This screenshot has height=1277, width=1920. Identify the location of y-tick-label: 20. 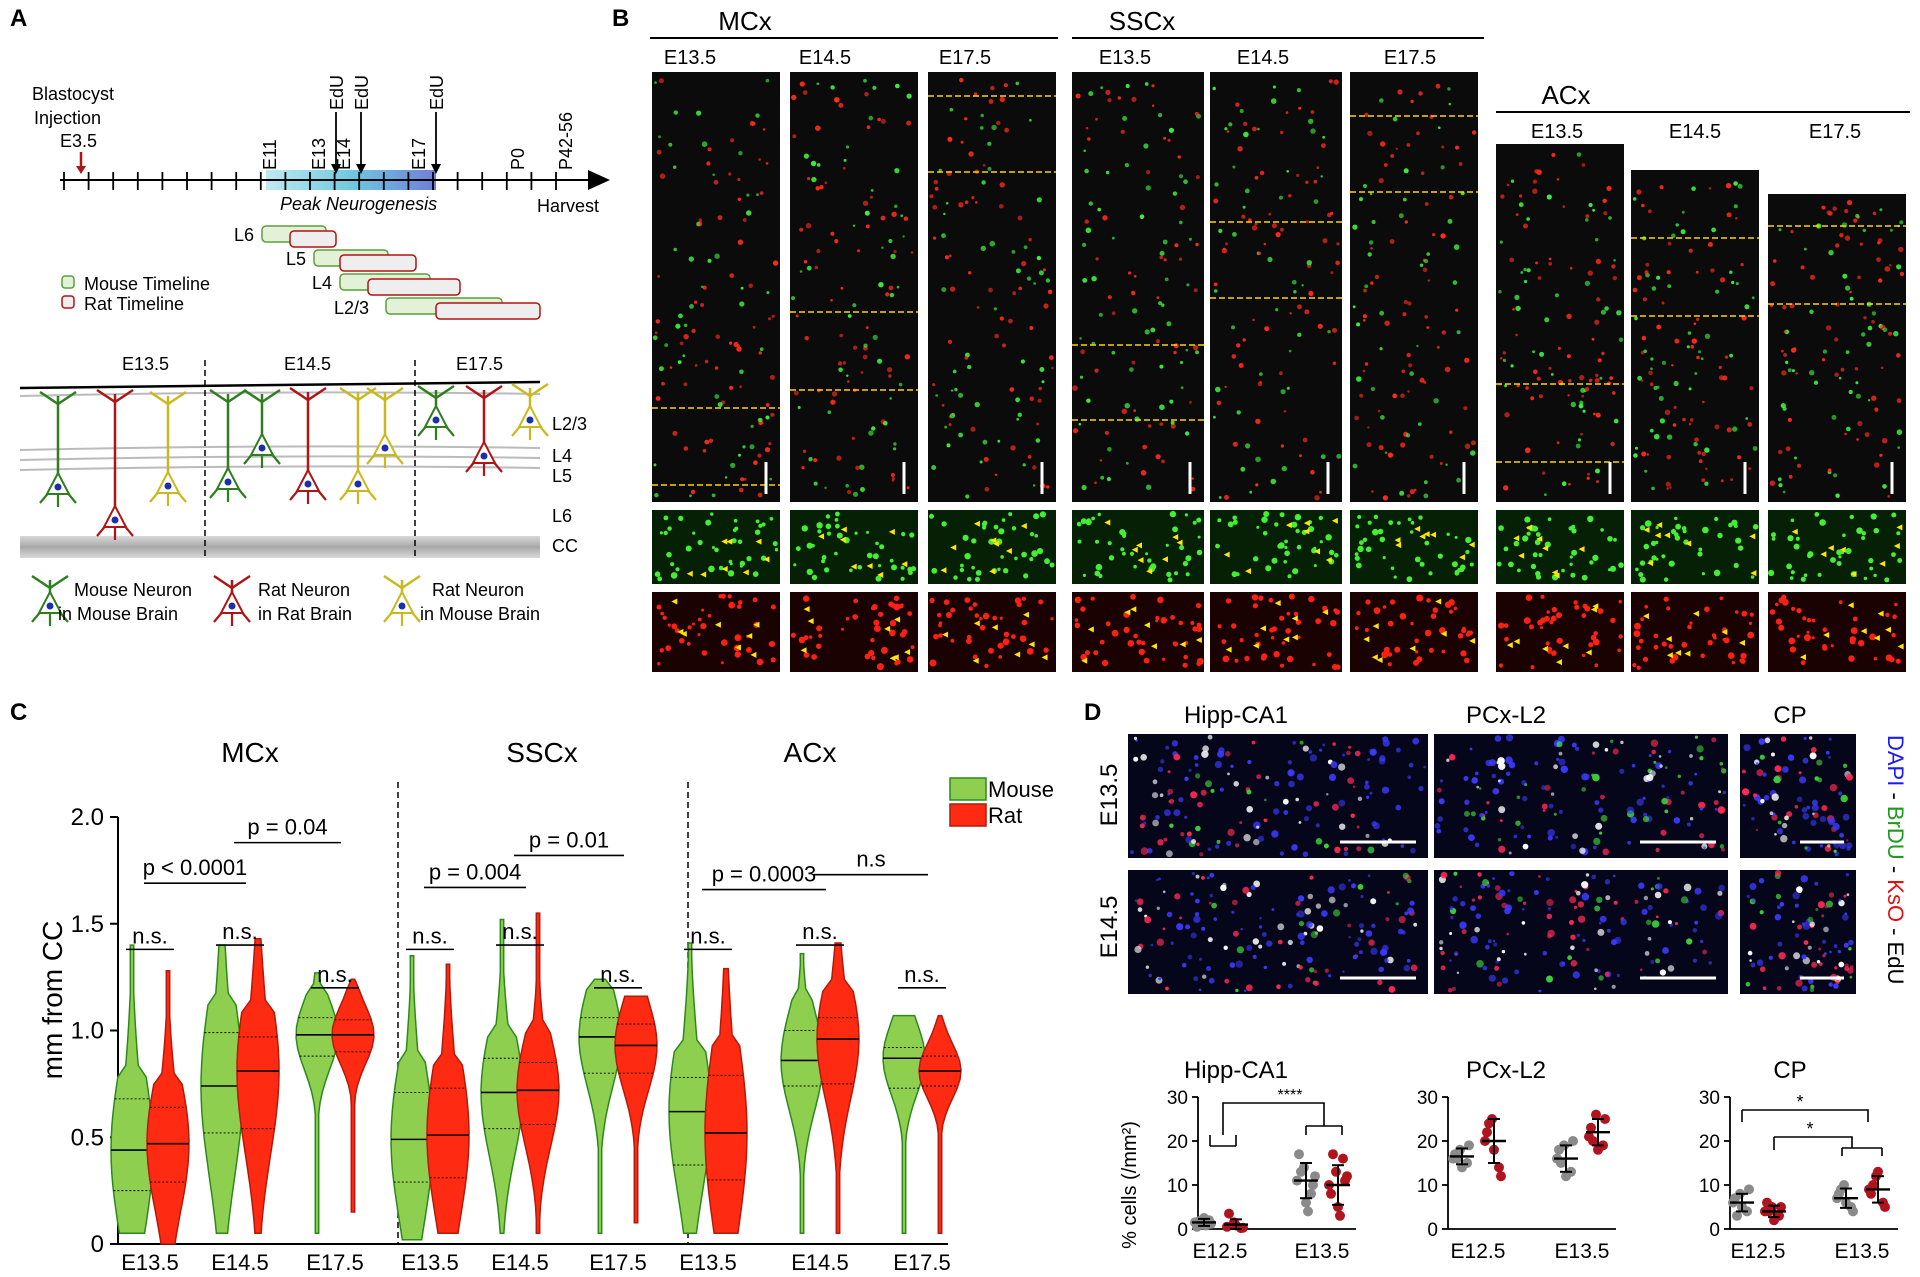
(1177, 1142).